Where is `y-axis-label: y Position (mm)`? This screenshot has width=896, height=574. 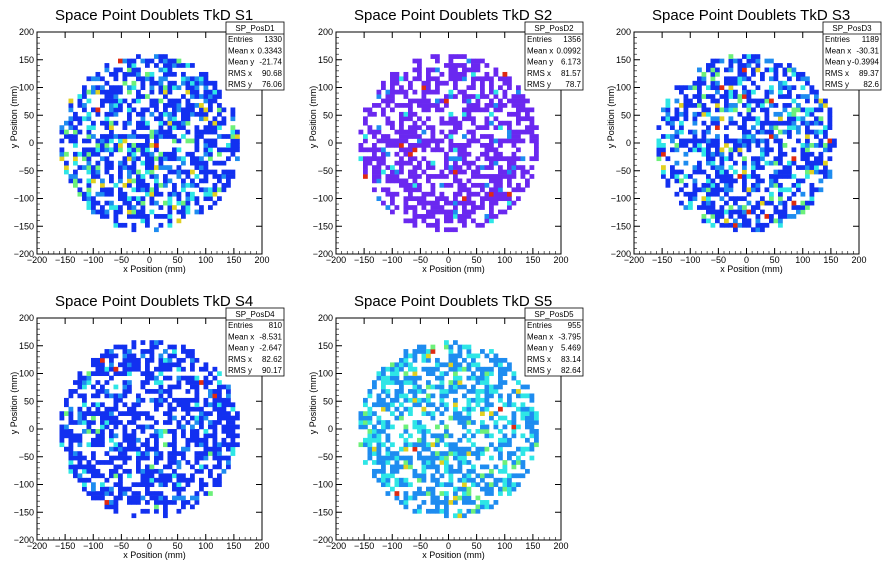
y-axis-label: y Position (mm) is located at coordinates (14, 403).